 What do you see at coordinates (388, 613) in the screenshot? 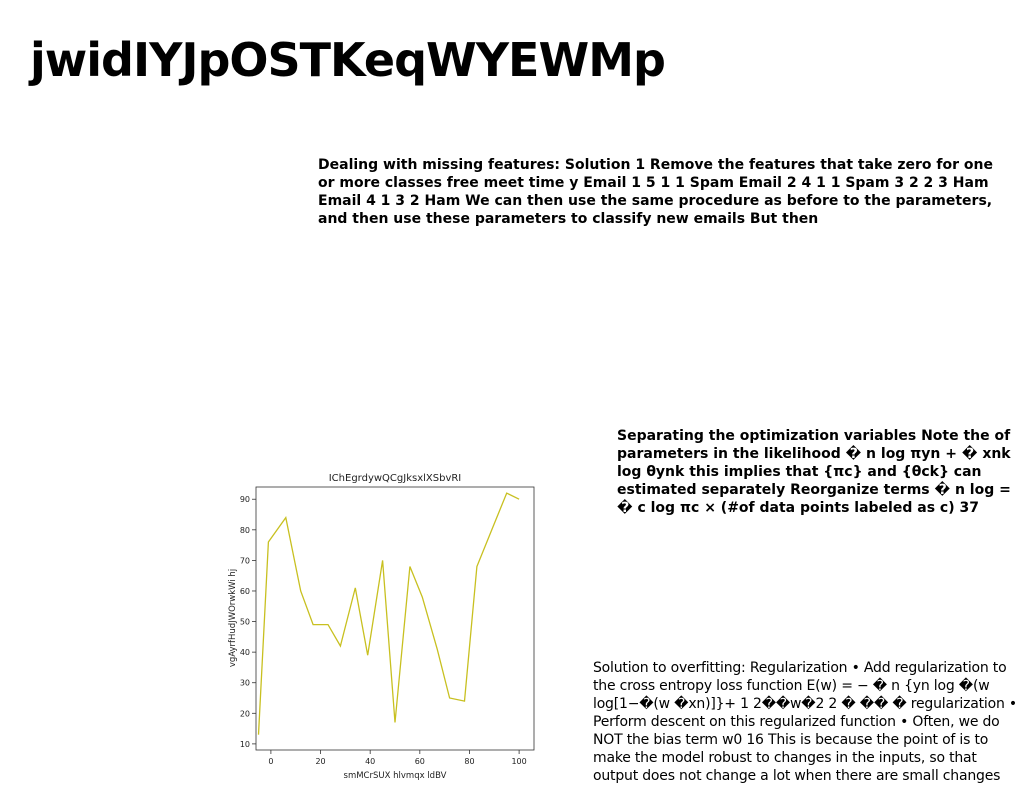
I see `data-series-line` at bounding box center [388, 613].